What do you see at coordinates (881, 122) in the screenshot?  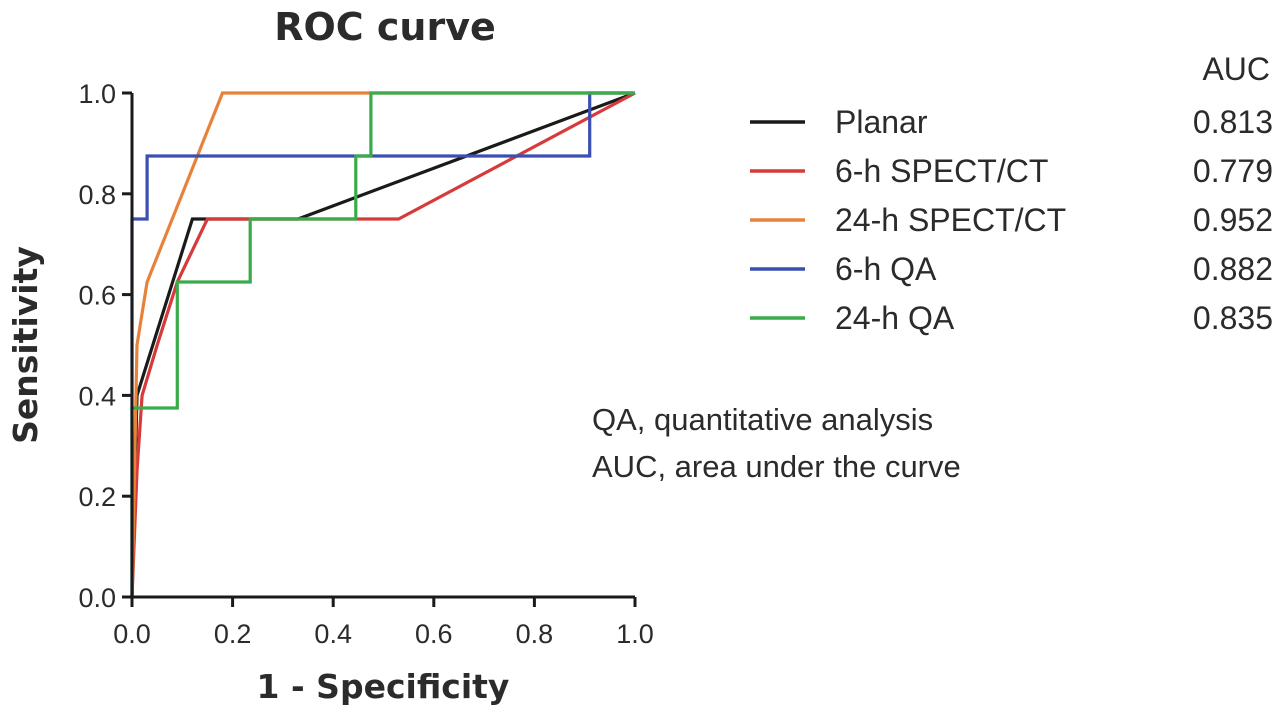 I see `legend-label-1: Planar` at bounding box center [881, 122].